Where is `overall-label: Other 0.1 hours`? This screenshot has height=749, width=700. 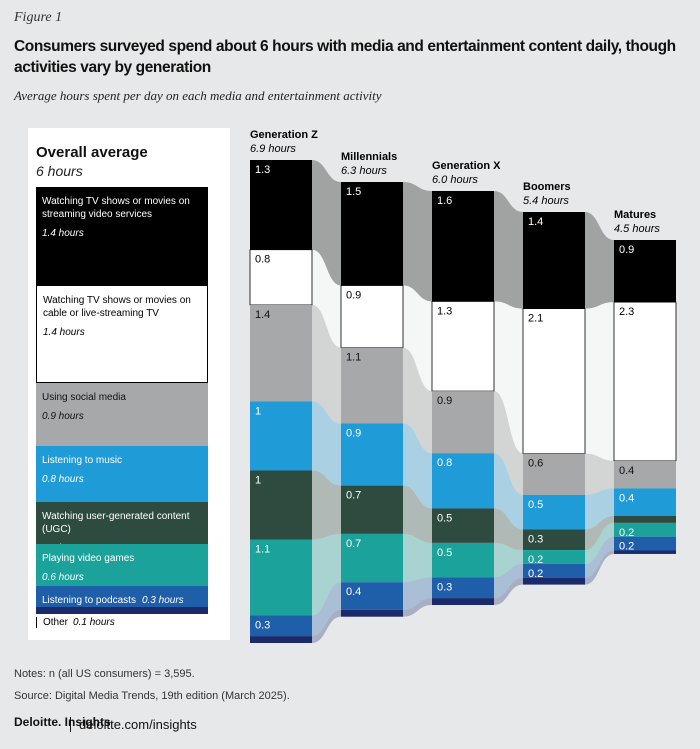
overall-label: Other 0.1 hours is located at coordinates (75, 622).